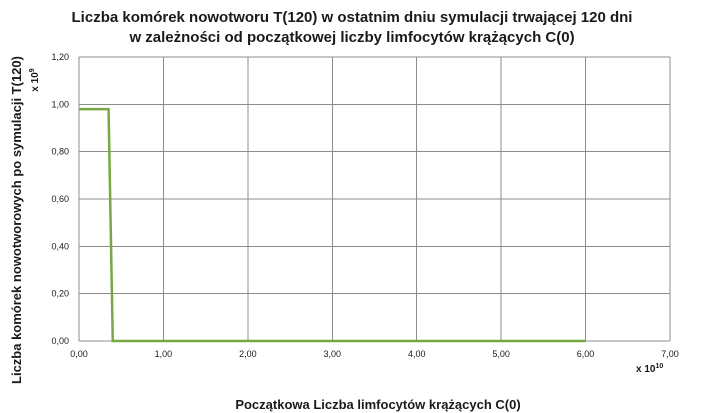  I want to click on x-tick-label: 4,00, so click(417, 354).